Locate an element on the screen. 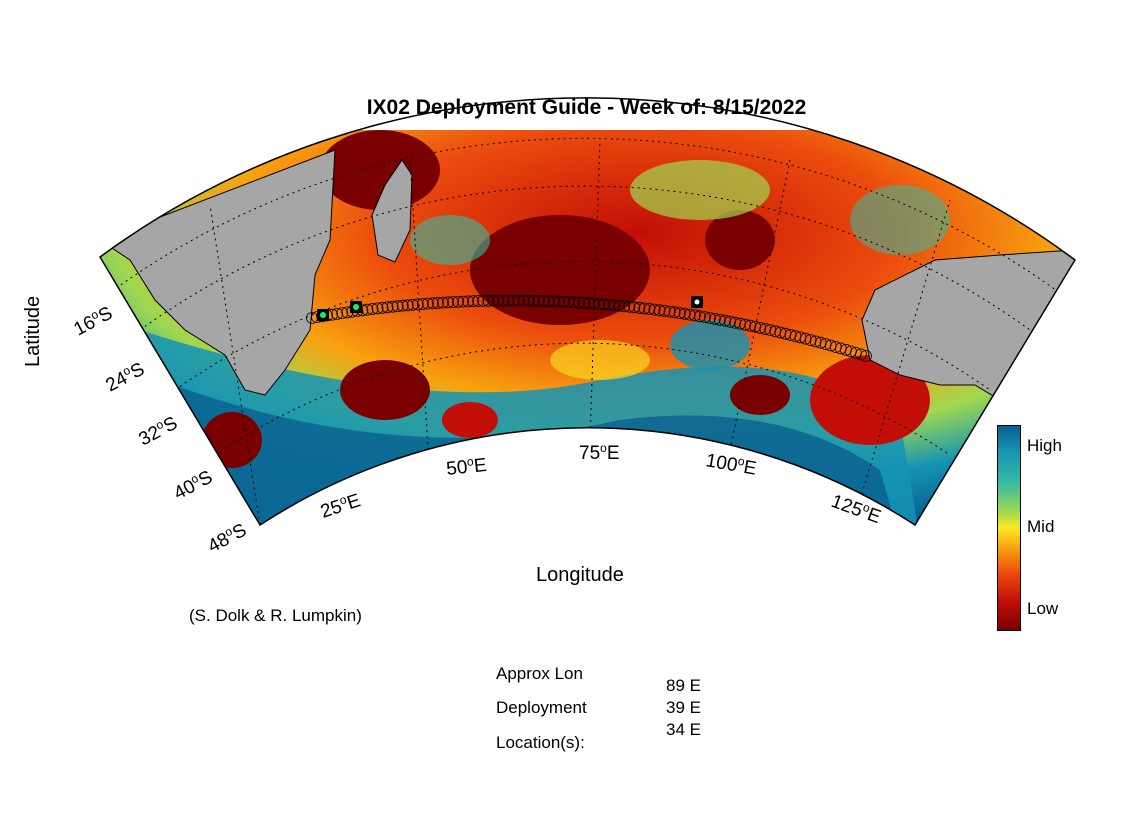 Image resolution: width=1122 pixels, height=827 pixels. deployment-dot-39e is located at coordinates (356, 307).